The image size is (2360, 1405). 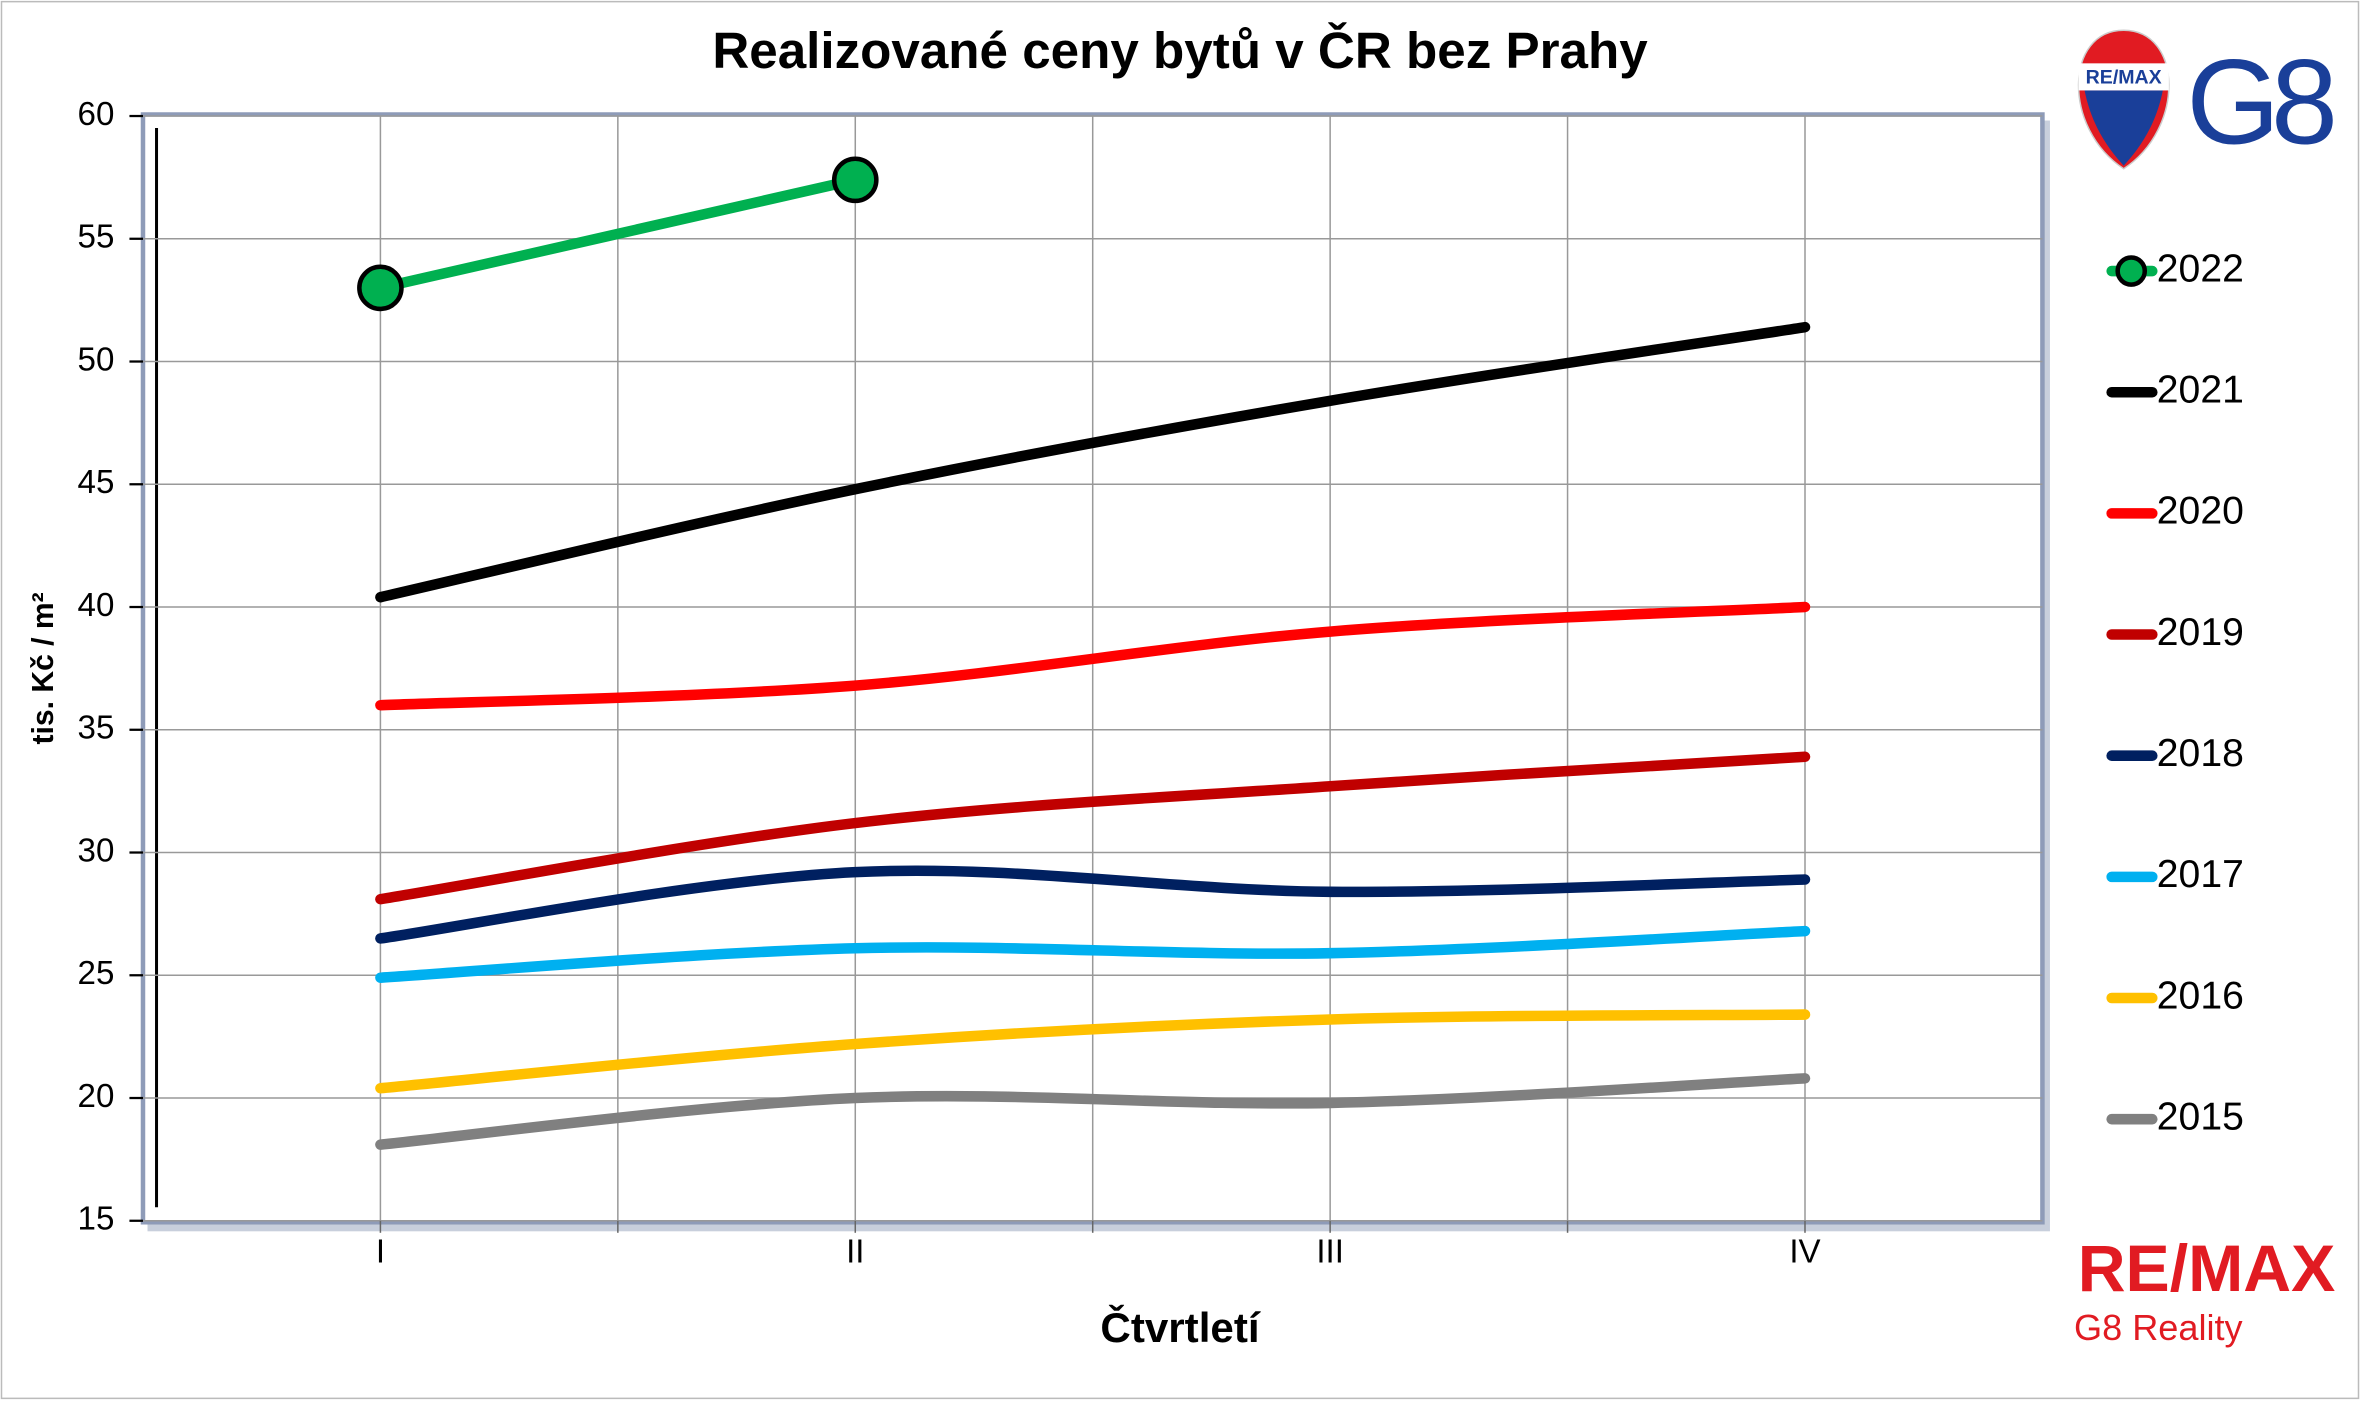 I want to click on legend-label: 2022, so click(x=2200, y=268).